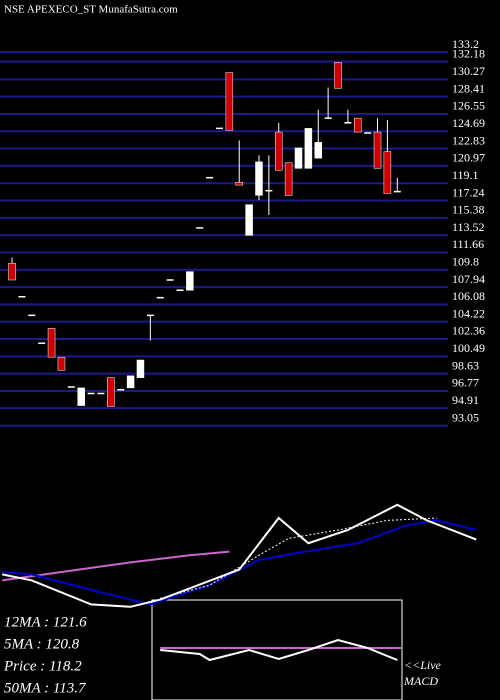  Describe the element at coordinates (468, 296) in the screenshot. I see `y-tick-label: 106.08` at that location.